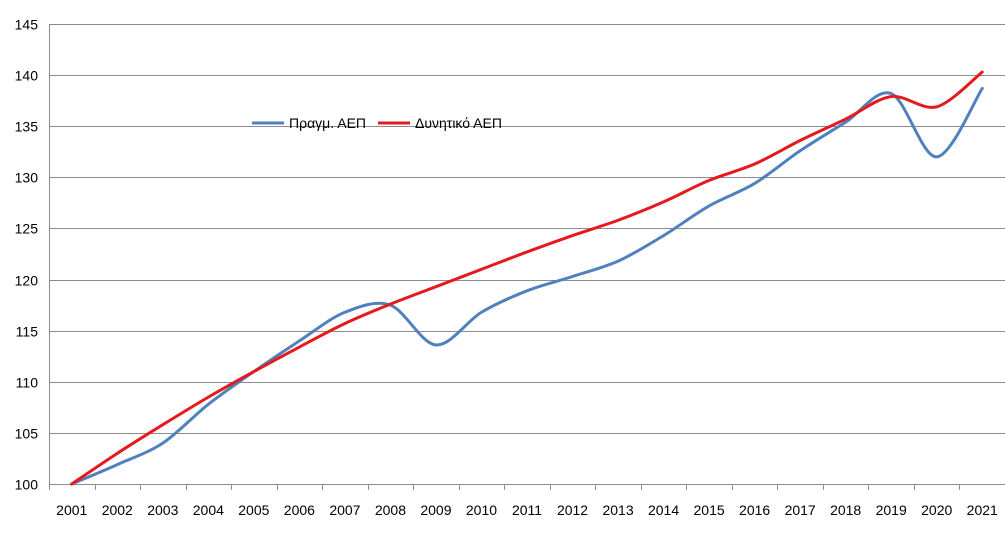  I want to click on x-tick-label: 2003, so click(162, 510).